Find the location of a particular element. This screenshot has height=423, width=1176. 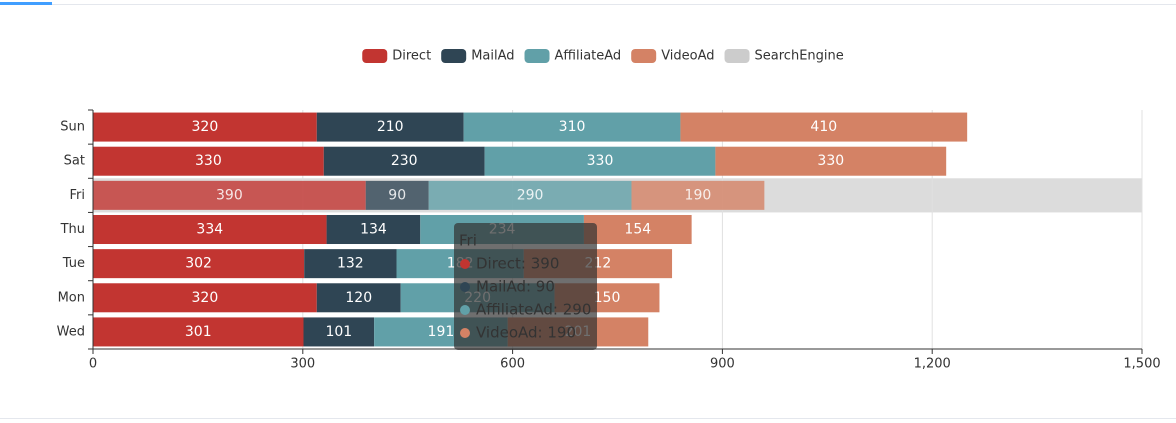

y-tick-label: Sat is located at coordinates (74, 161).